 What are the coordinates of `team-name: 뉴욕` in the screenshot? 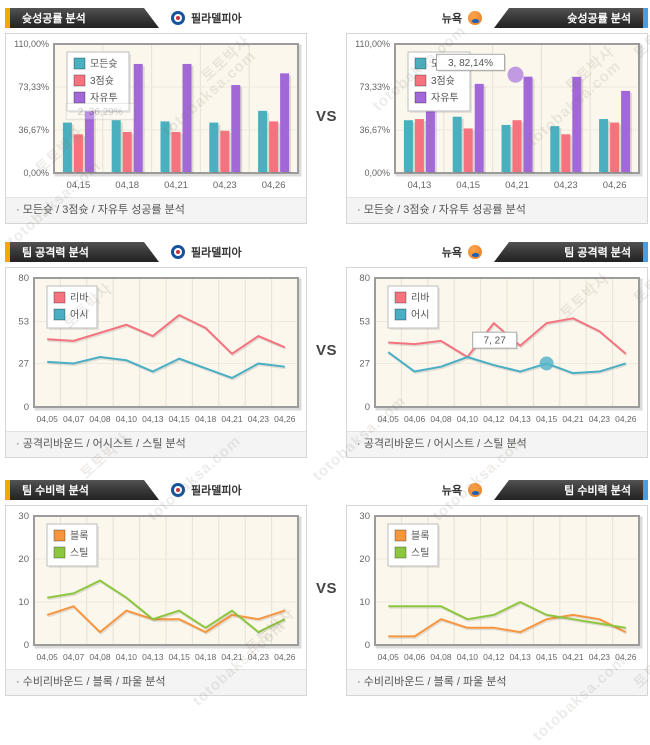 It's located at (451, 491).